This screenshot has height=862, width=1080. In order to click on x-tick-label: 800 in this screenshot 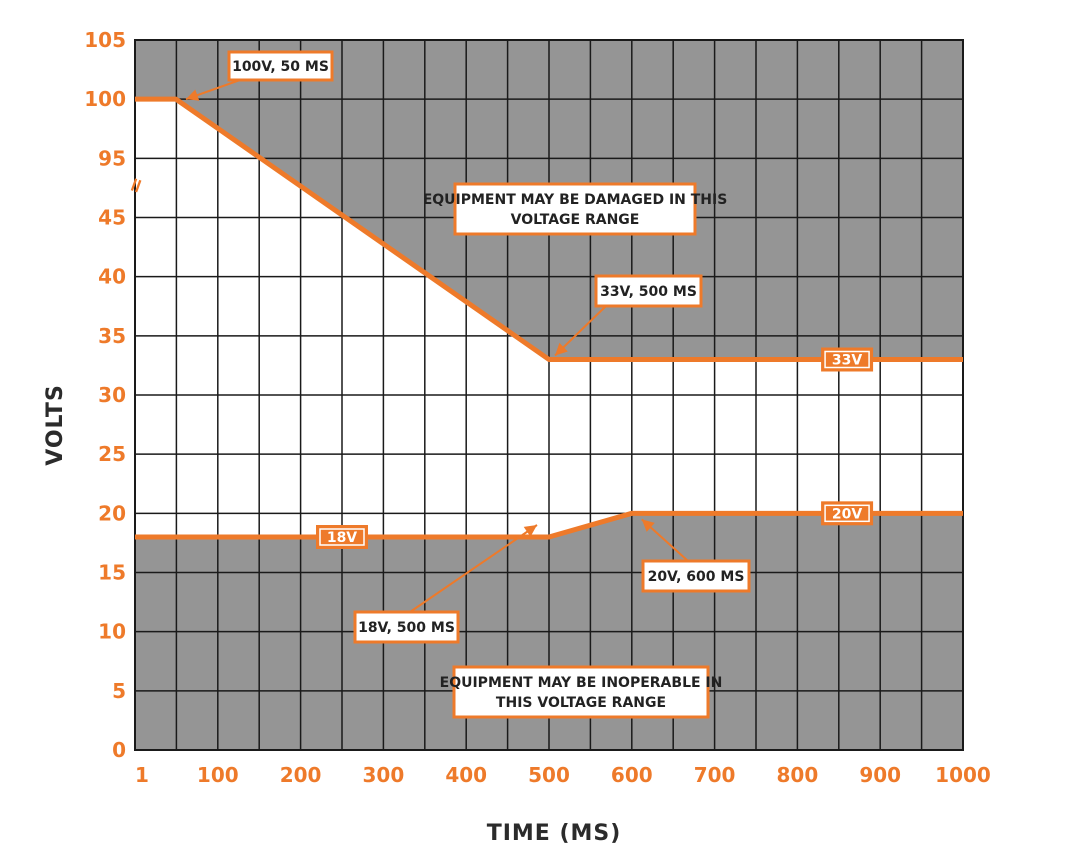, I will do `click(798, 775)`.